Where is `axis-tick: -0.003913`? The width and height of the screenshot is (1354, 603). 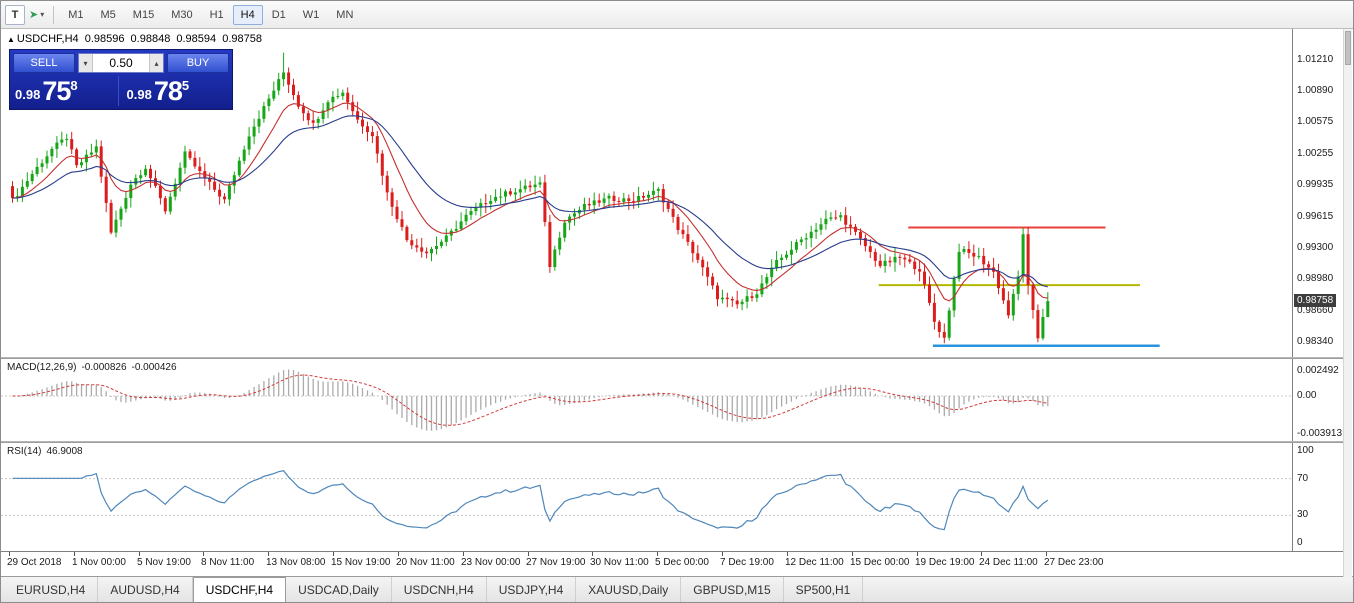
axis-tick: -0.003913 is located at coordinates (1320, 433).